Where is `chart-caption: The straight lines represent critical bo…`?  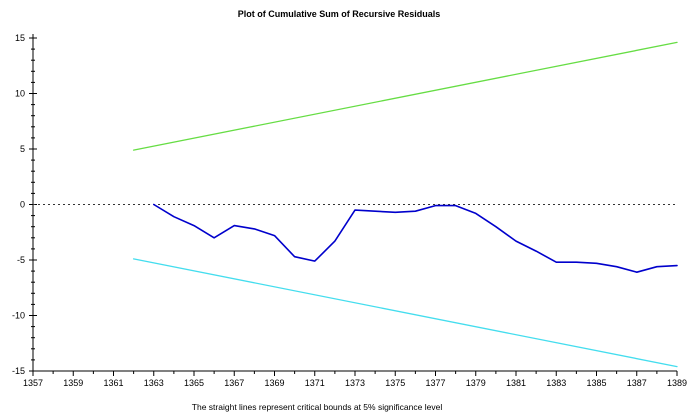
chart-caption: The straight lines represent critical bo… is located at coordinates (317, 407).